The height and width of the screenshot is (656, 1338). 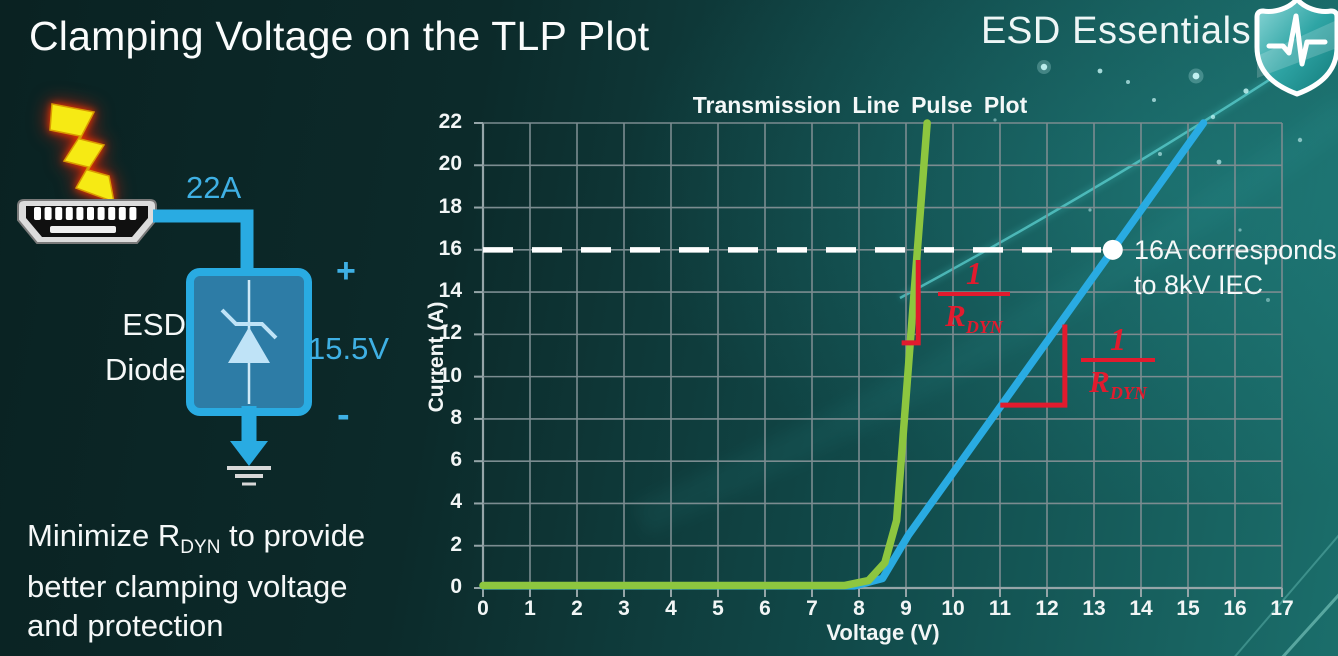 I want to click on x-axis-label: Voltage (V), so click(x=883, y=632).